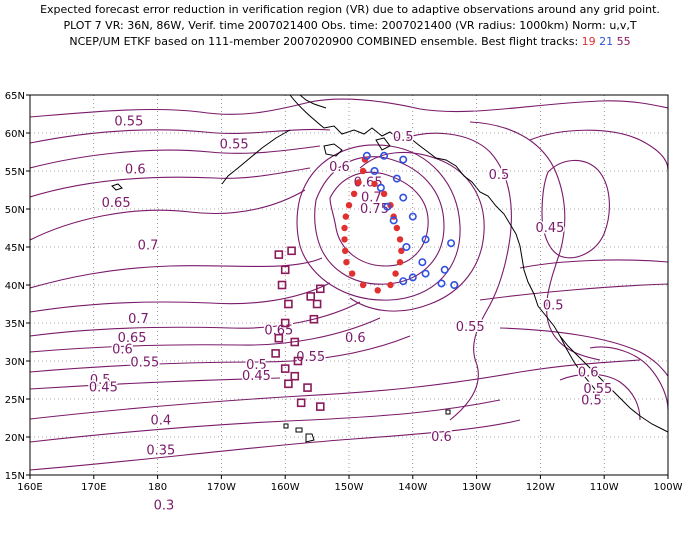  I want to click on y-axis-labels: 65N 60N 55N 50N 45N 40N 35N 30N 25N 20N 15N, so click(17, 286).